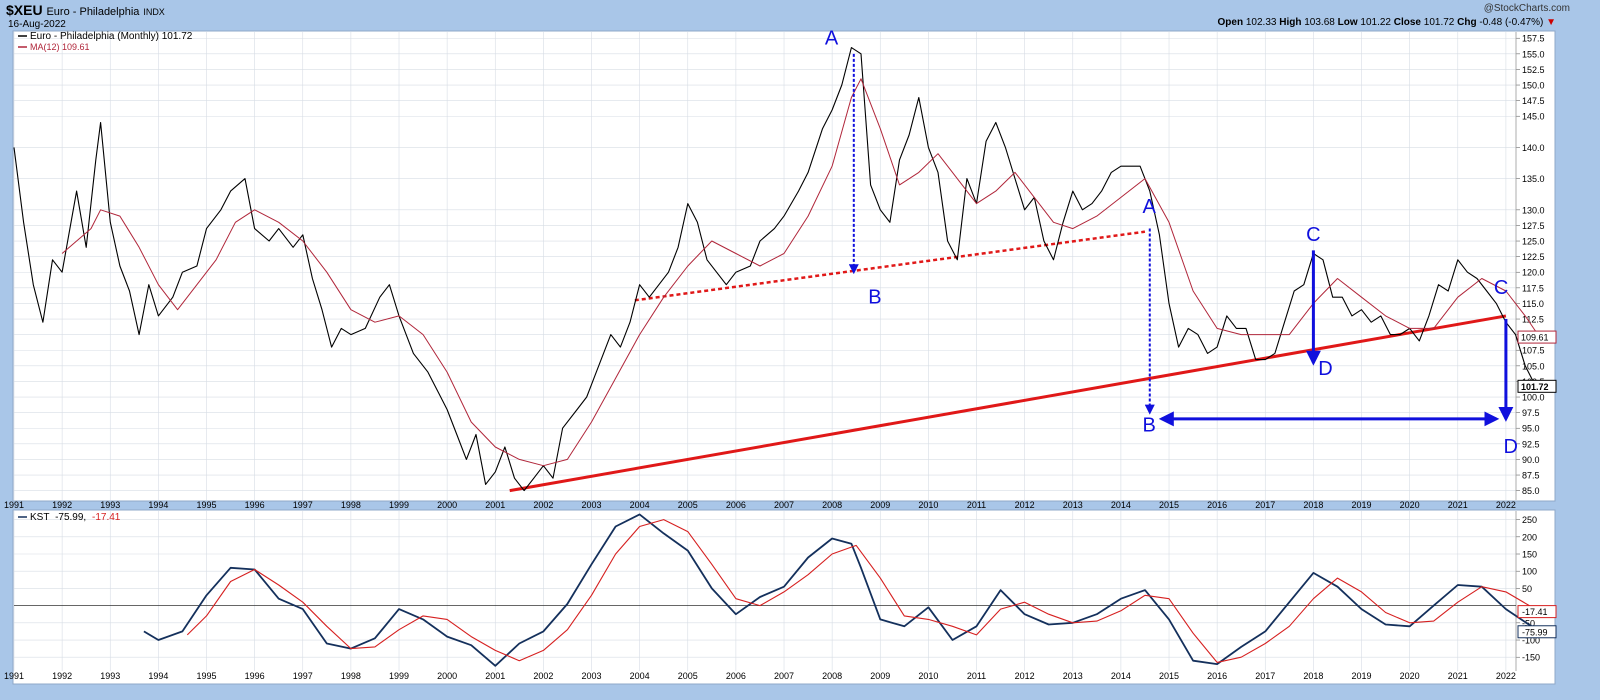 The height and width of the screenshot is (700, 1600). What do you see at coordinates (1313, 505) in the screenshot?
I see `price-x-tick-label: 2018` at bounding box center [1313, 505].